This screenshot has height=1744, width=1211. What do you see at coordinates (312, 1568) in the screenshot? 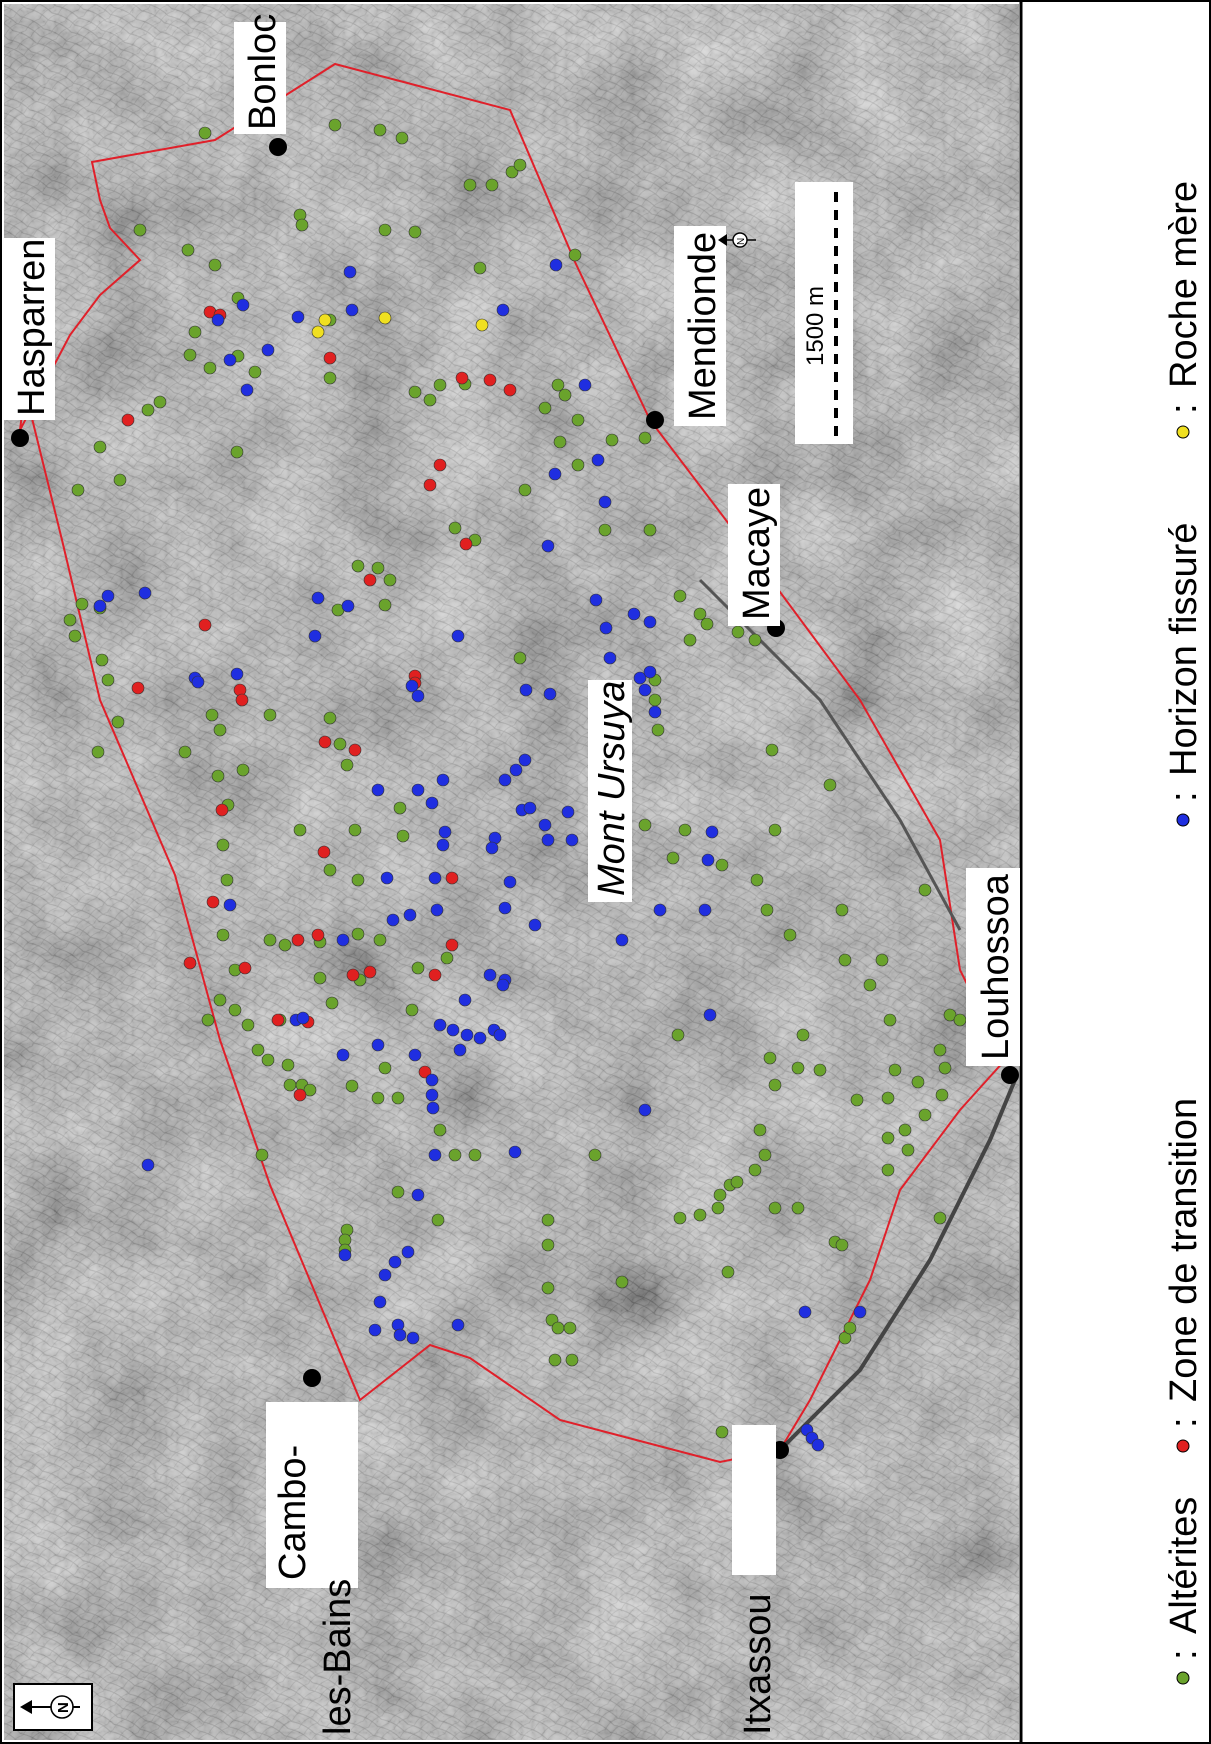
I see `town-label-cambo-les-bains: Cambo- les-Bains` at bounding box center [312, 1568].